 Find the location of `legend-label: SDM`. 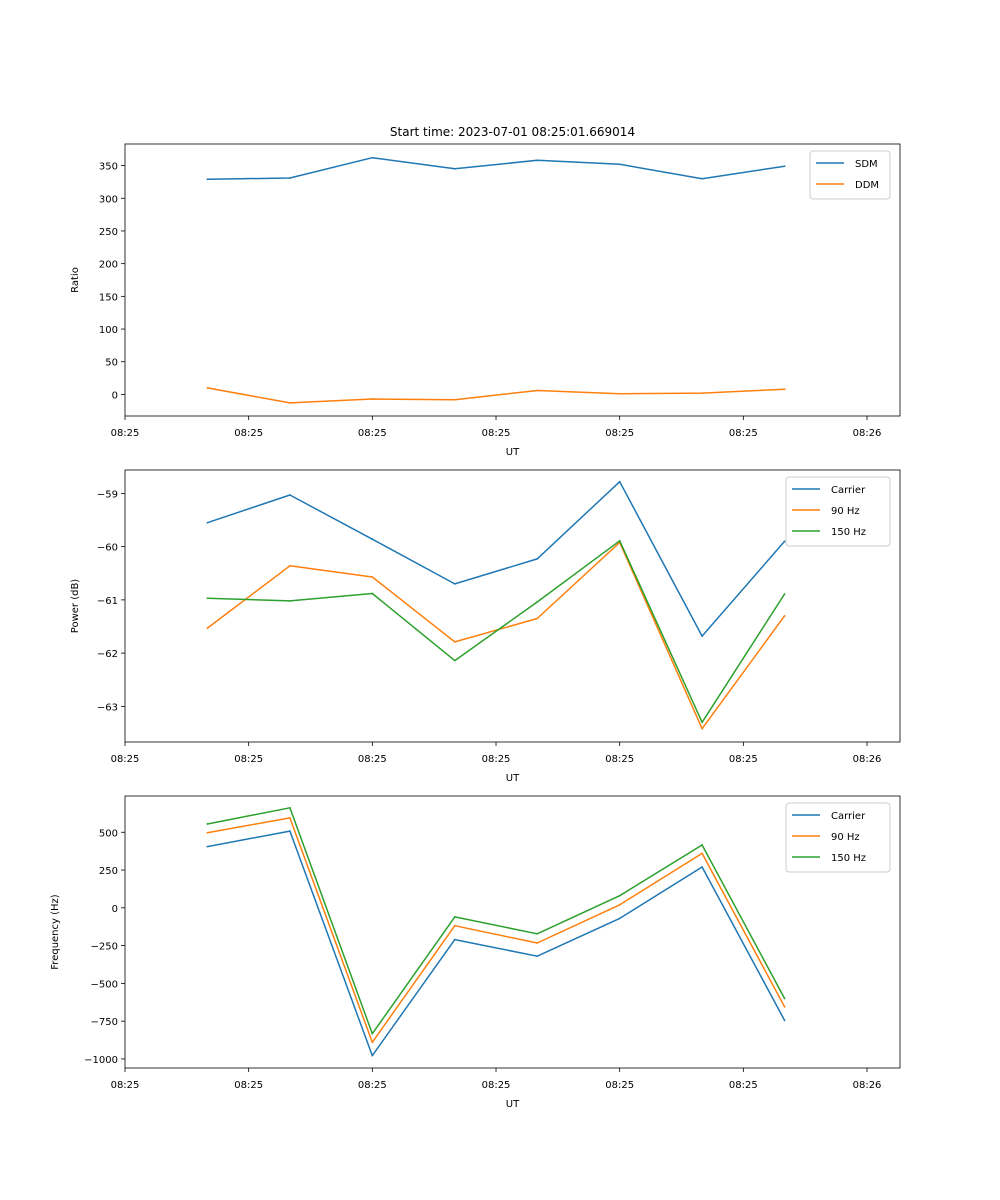

legend-label: SDM is located at coordinates (866, 164).